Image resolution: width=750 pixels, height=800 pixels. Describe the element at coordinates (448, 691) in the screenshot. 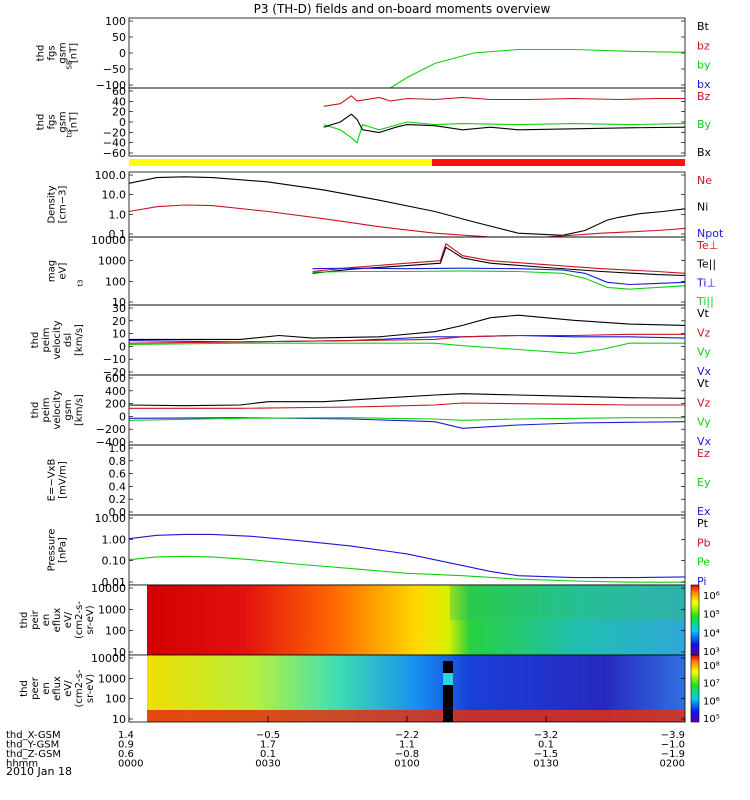

I see `spectrogram-data-gap` at that location.